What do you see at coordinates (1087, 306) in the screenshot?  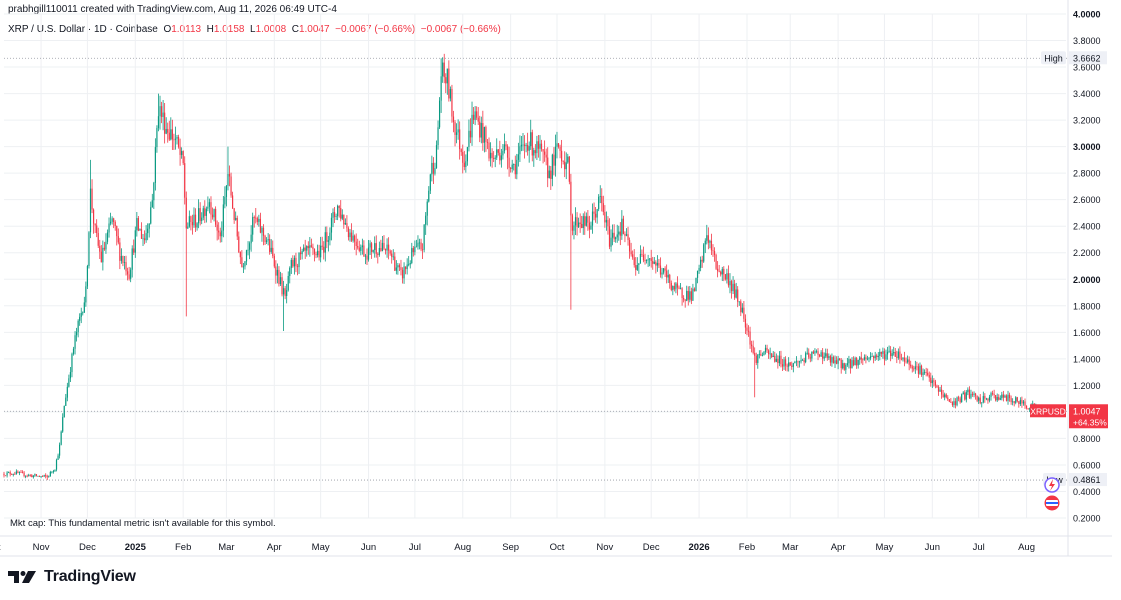 I see `y-tick-label: 1.8000` at bounding box center [1087, 306].